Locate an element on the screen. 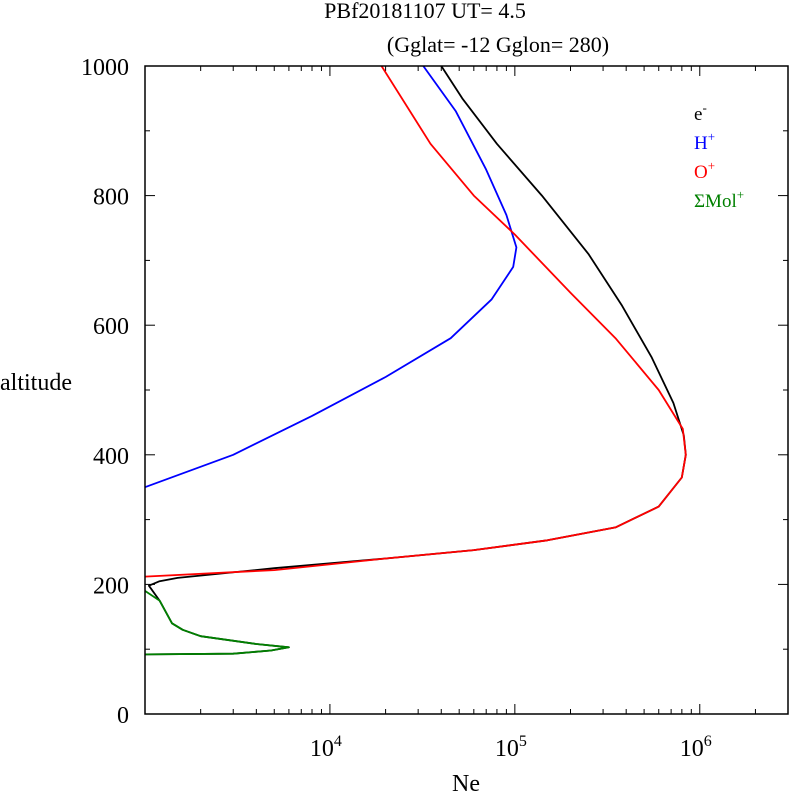 This screenshot has width=792, height=795. legend-entry-molecular-ion: ΣMol+ is located at coordinates (719, 199).